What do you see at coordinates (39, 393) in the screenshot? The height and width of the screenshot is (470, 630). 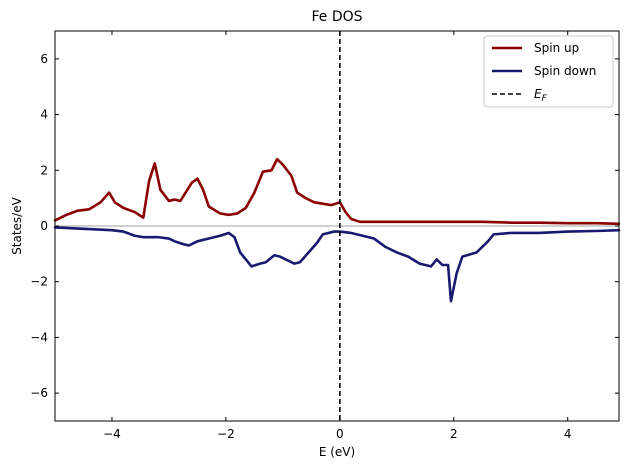 I see `y-tick-label: −6` at bounding box center [39, 393].